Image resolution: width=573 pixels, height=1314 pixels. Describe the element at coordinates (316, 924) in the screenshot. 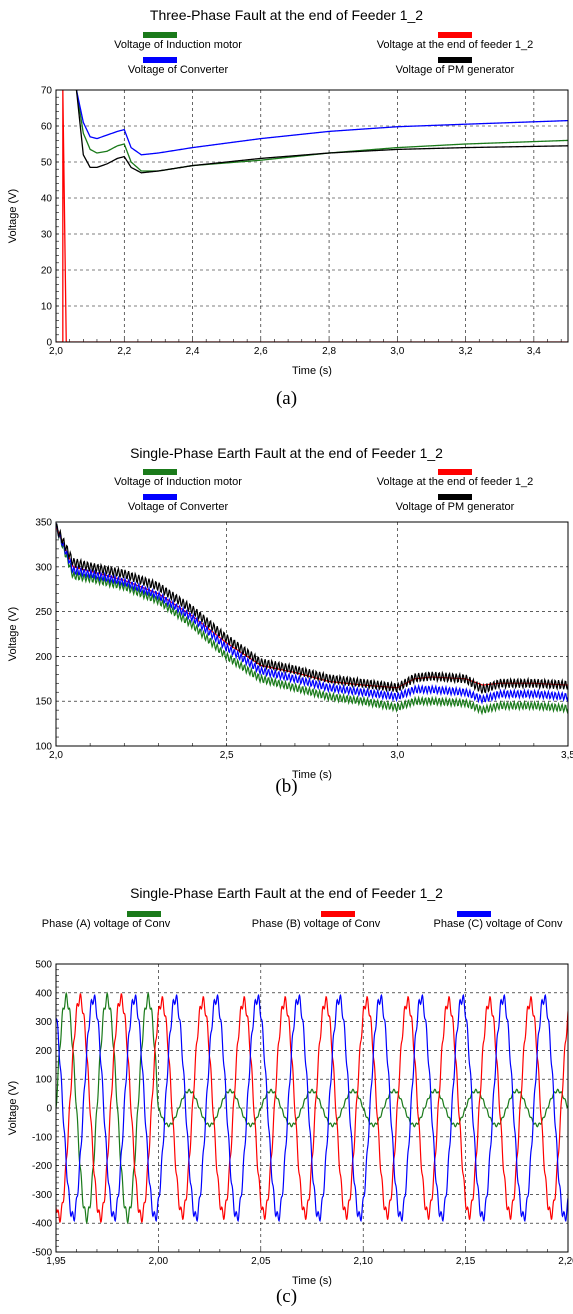

I see `legend-entry: Phase (B) voltage of Conv` at that location.